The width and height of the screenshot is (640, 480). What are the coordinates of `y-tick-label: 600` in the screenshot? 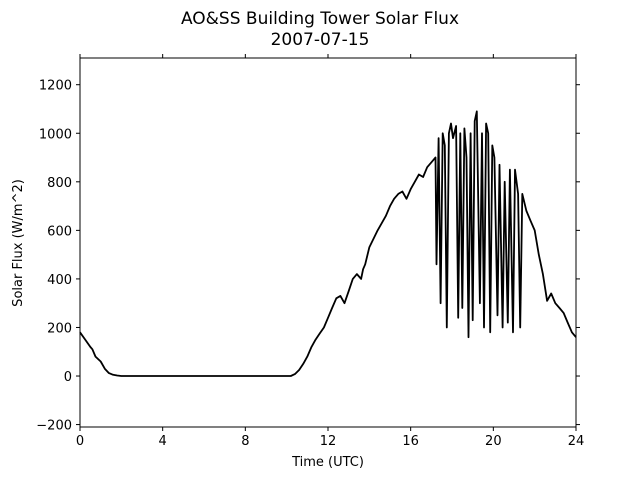 It's located at (59, 231).